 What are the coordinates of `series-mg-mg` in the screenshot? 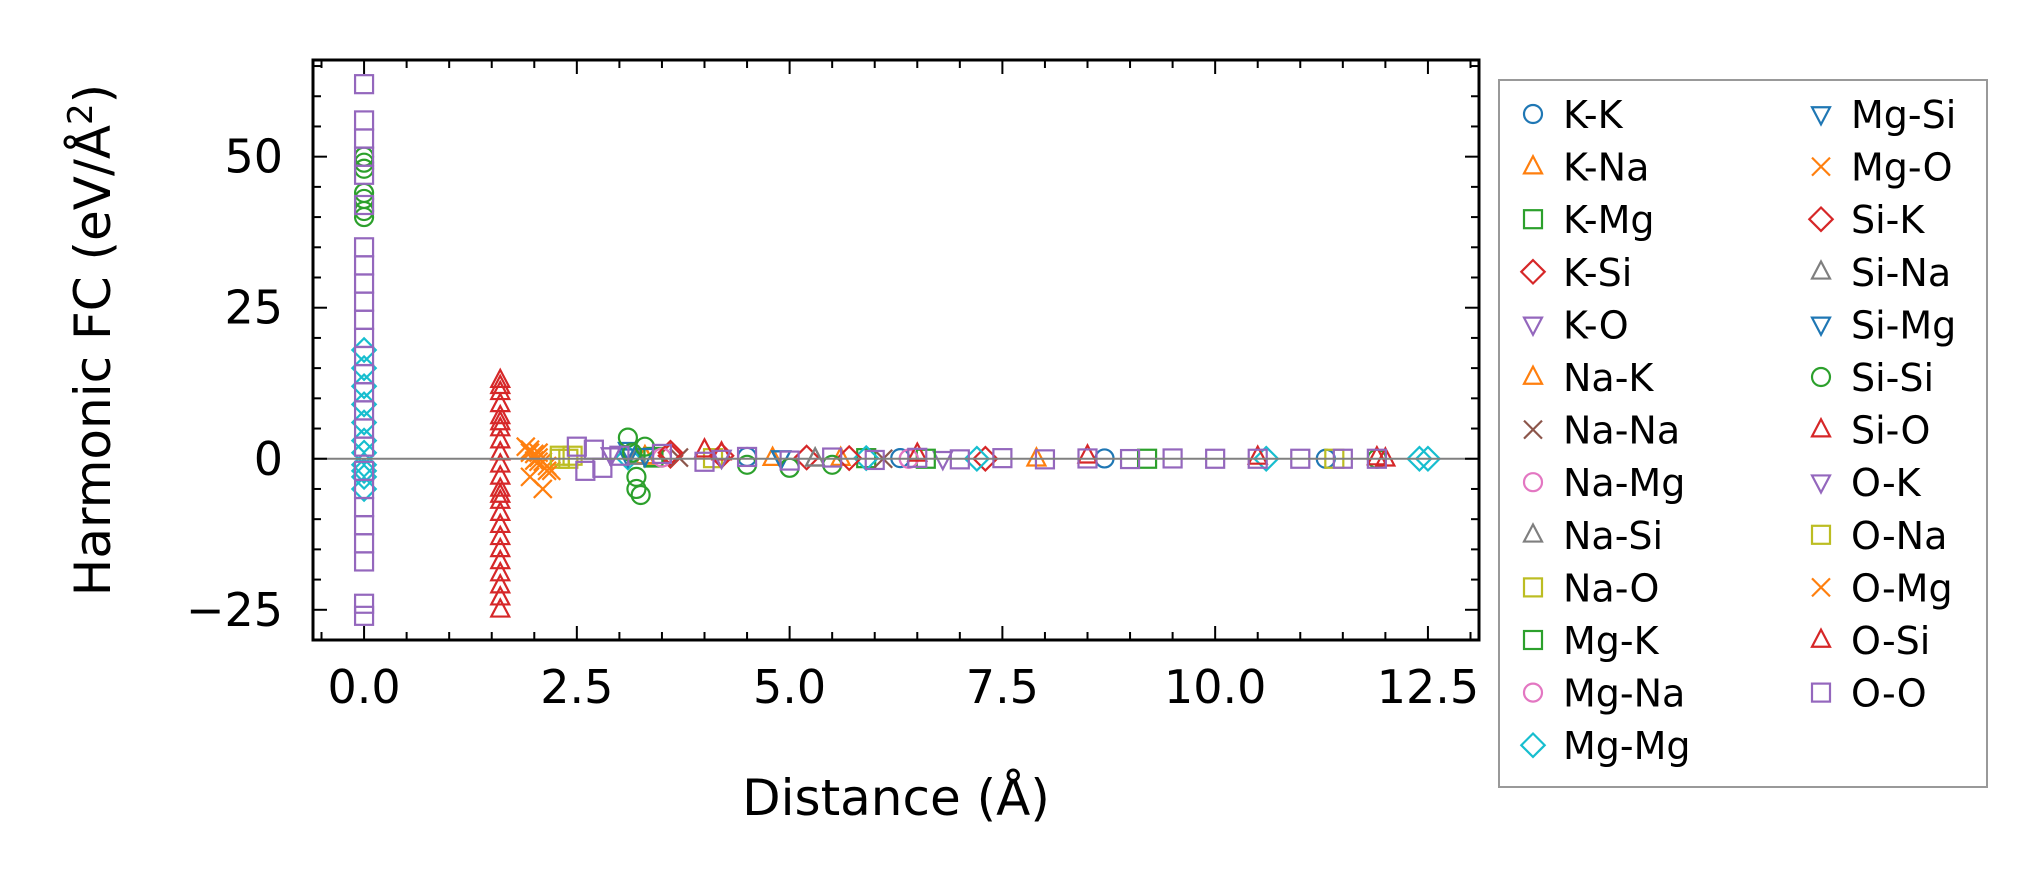 It's located at (896, 419).